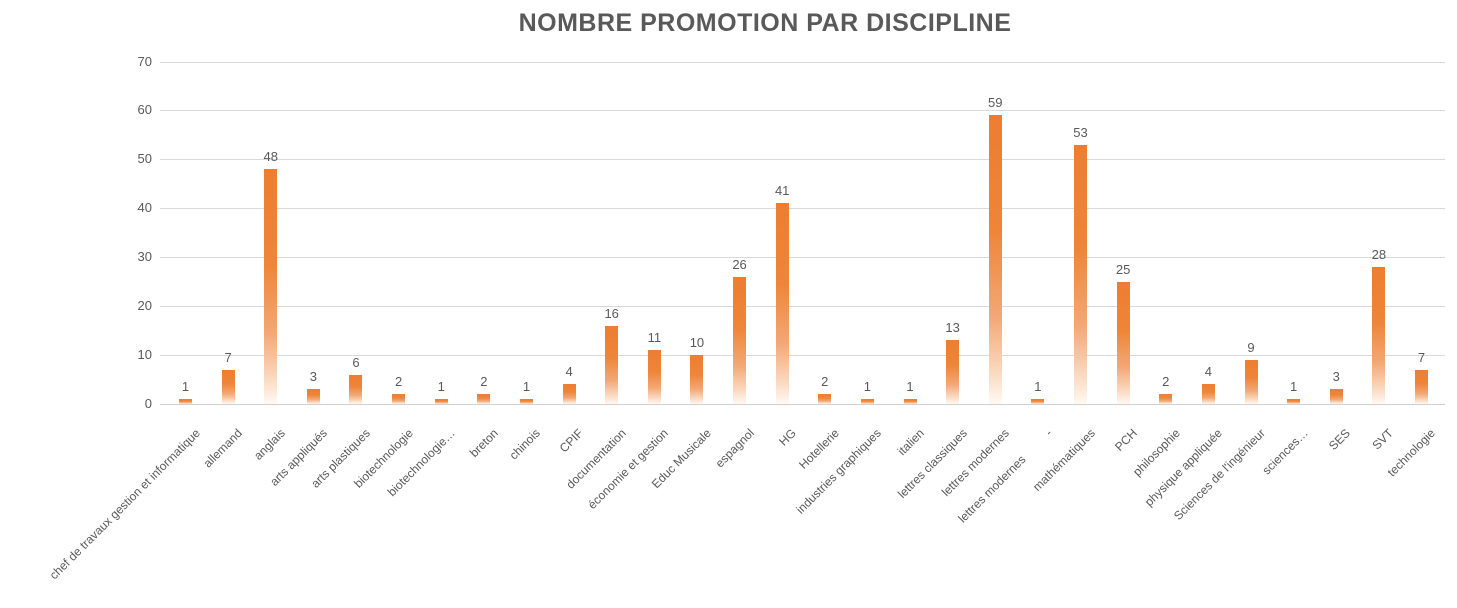 The width and height of the screenshot is (1457, 608). I want to click on bar-value-label-21: 53, so click(1080, 132).